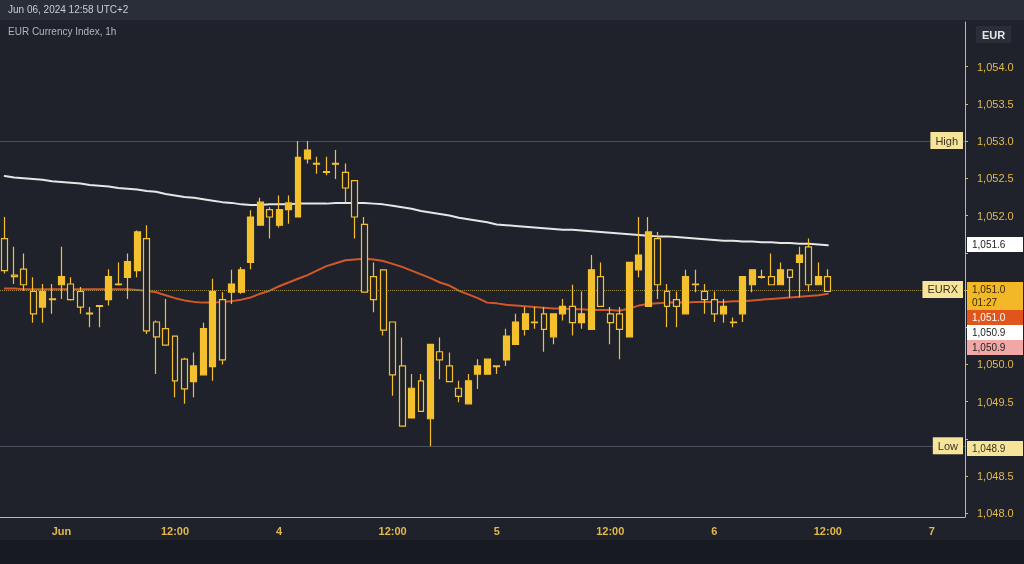 This screenshot has width=1024, height=564. I want to click on ref-line-label: EURX, so click(943, 289).